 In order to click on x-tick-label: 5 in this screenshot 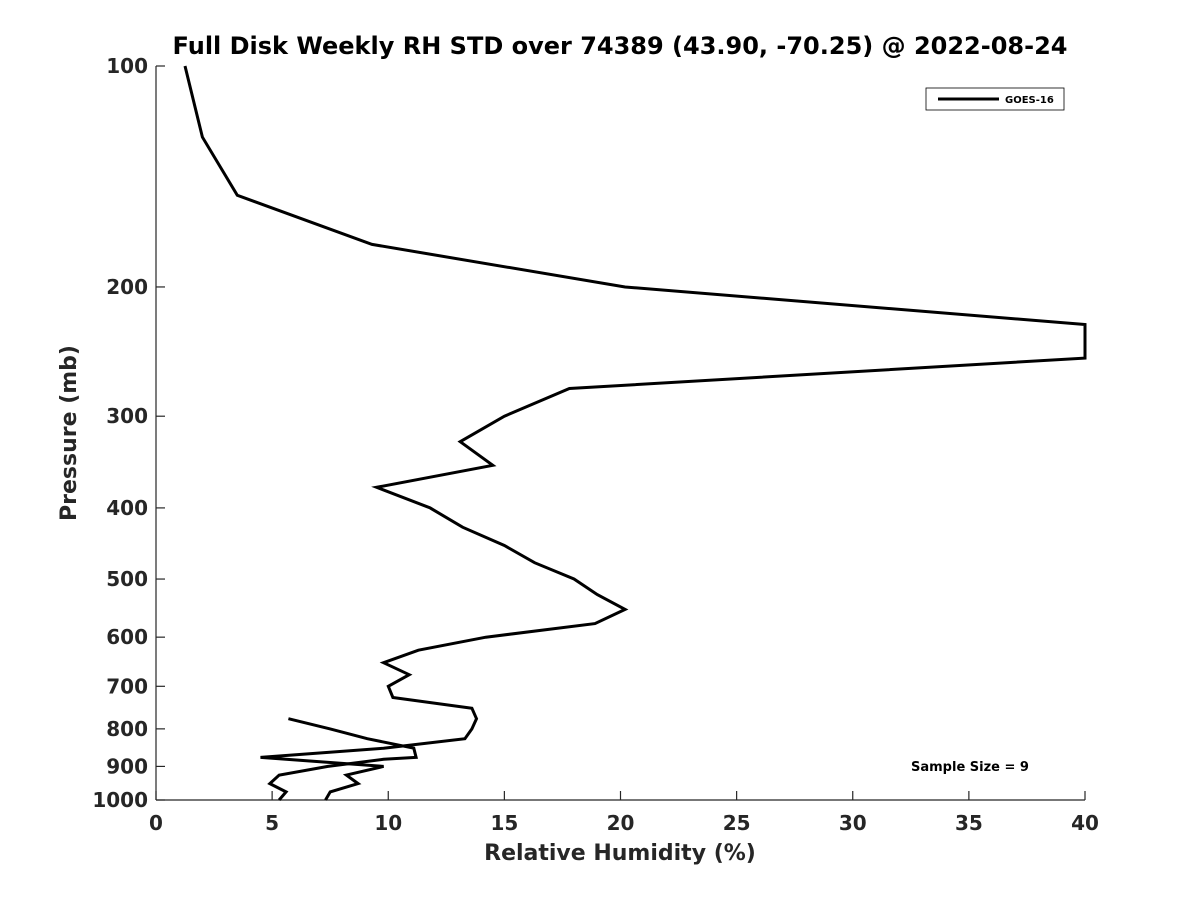, I will do `click(272, 823)`.